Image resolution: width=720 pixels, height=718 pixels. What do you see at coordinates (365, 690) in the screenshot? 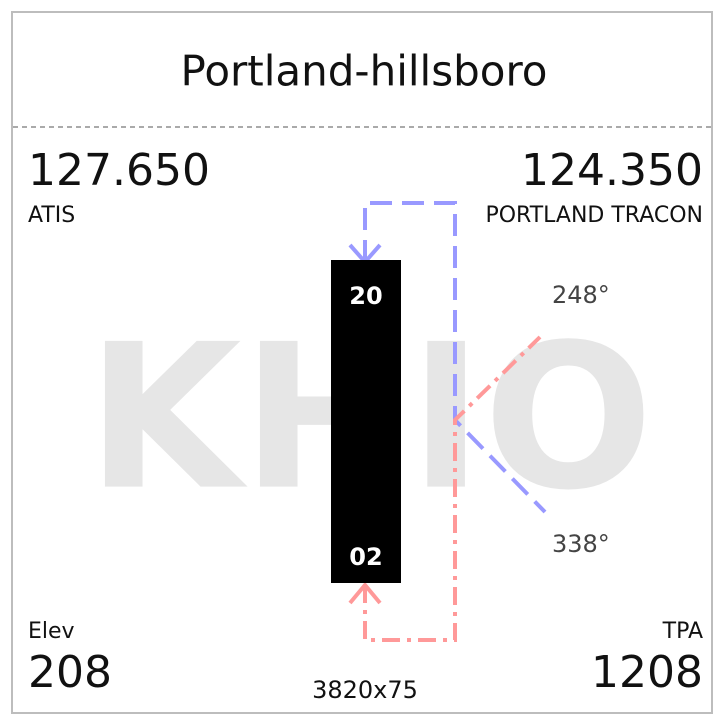
I see `runway-dimensions: 3820x75` at bounding box center [365, 690].